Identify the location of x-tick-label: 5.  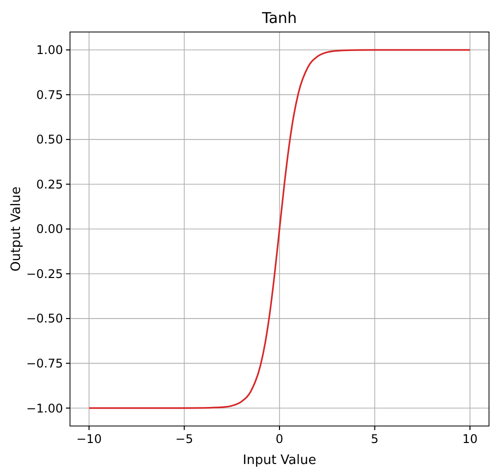
(374, 439).